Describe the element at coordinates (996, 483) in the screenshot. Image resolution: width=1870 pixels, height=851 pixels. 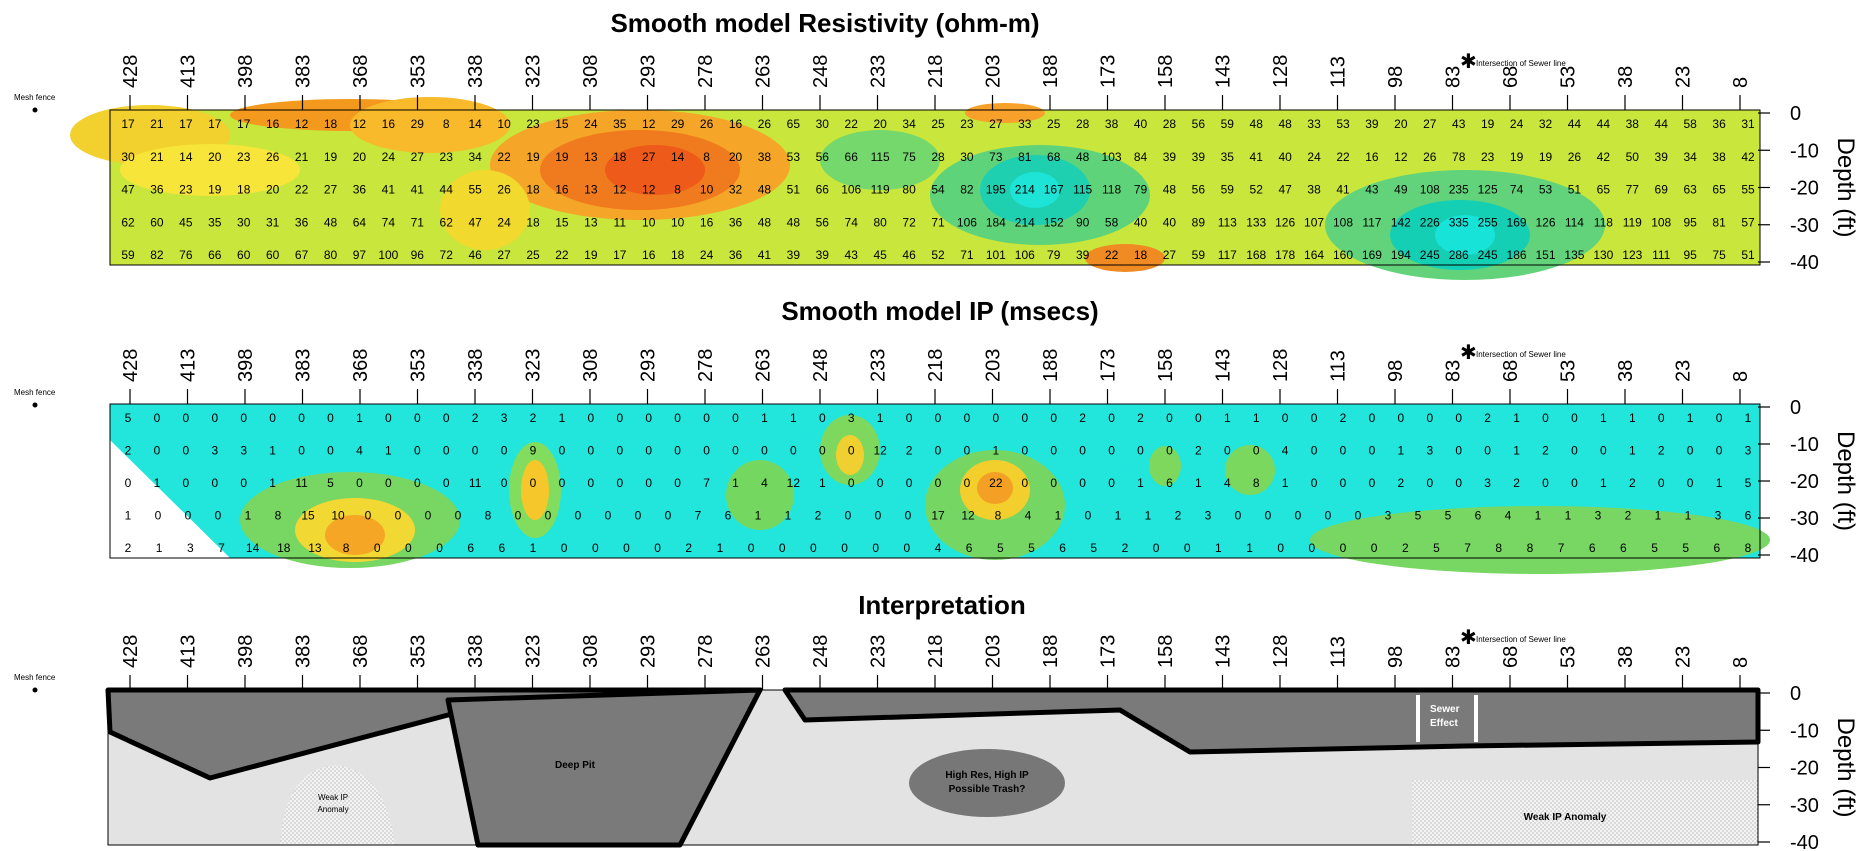
I see `cell-value: 22` at that location.